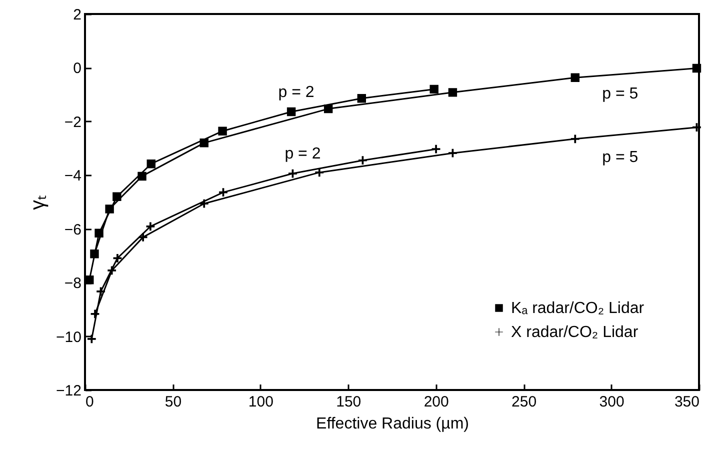  I want to click on y-tick-label: −8, so click(73, 283).